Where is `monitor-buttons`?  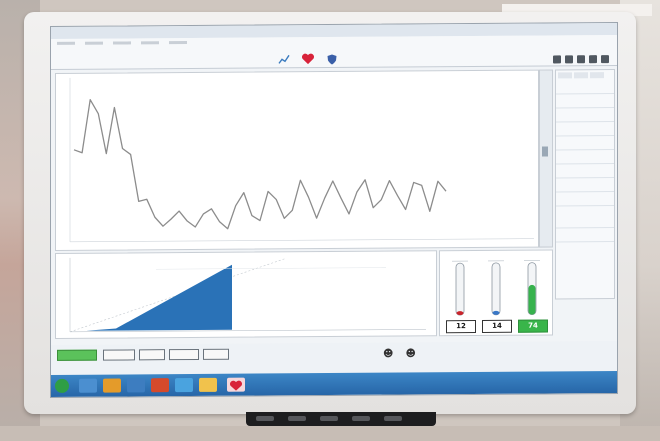
monitor-buttons is located at coordinates (341, 421).